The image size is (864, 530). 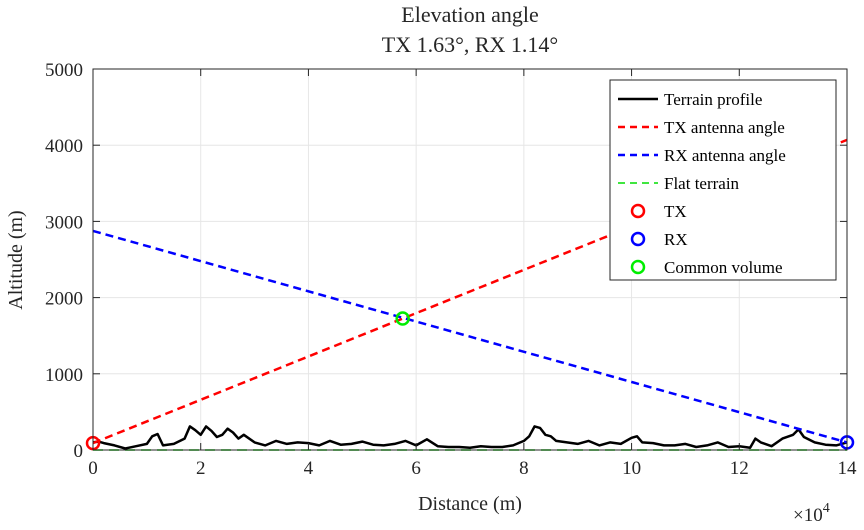 What do you see at coordinates (723, 267) in the screenshot?
I see `legend-label-common-volume: Common volume` at bounding box center [723, 267].